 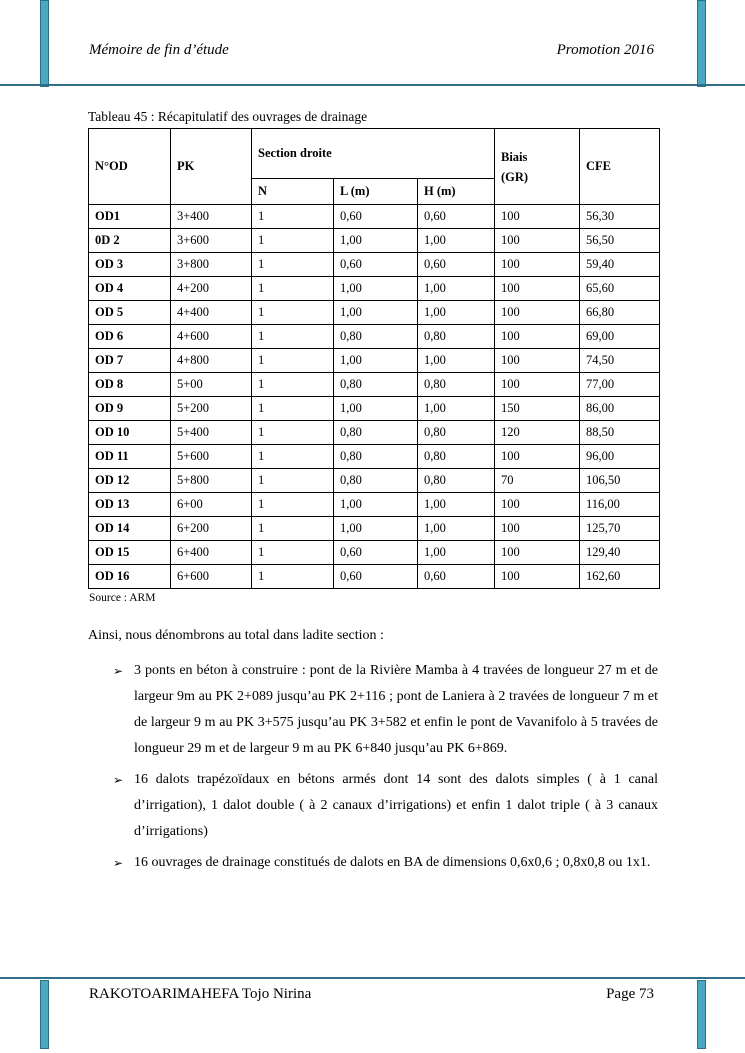 I want to click on cell-cfe: 66,80, so click(x=619, y=312).